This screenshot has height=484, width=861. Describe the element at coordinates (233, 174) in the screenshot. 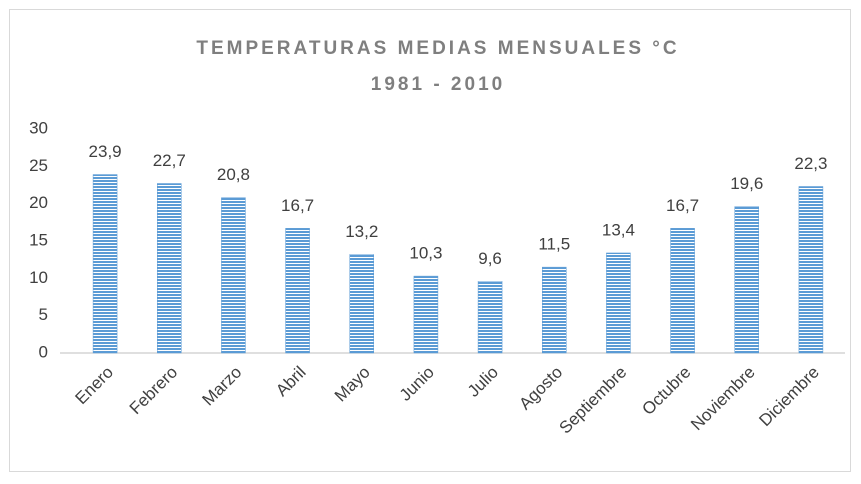

I see `data-label: 20,8` at that location.